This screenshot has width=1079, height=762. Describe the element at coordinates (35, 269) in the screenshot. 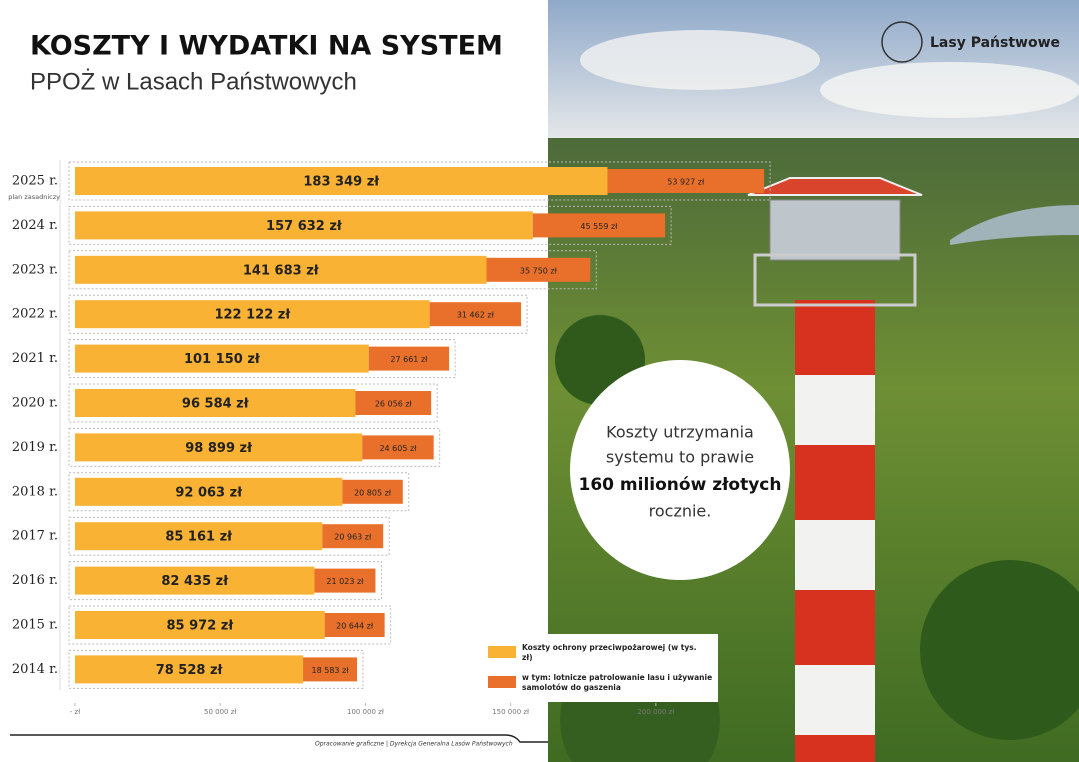

I see `category-label: 2023 r.` at that location.